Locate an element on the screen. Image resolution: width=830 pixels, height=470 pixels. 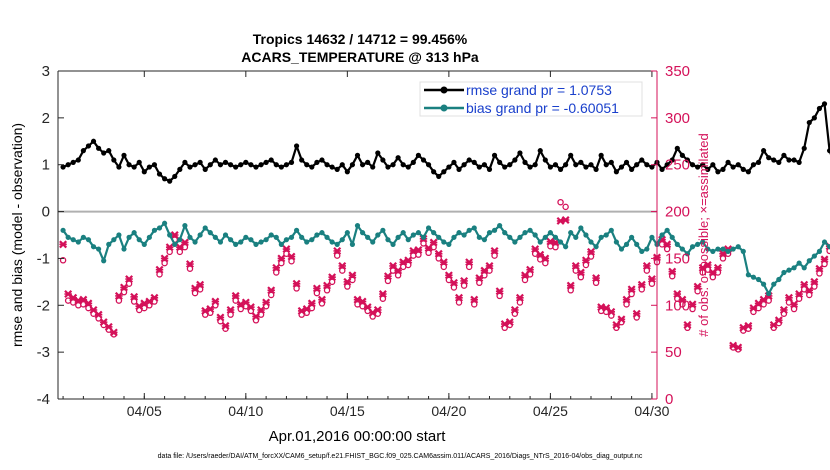
x-tick-label: 04/25 is located at coordinates (550, 411).